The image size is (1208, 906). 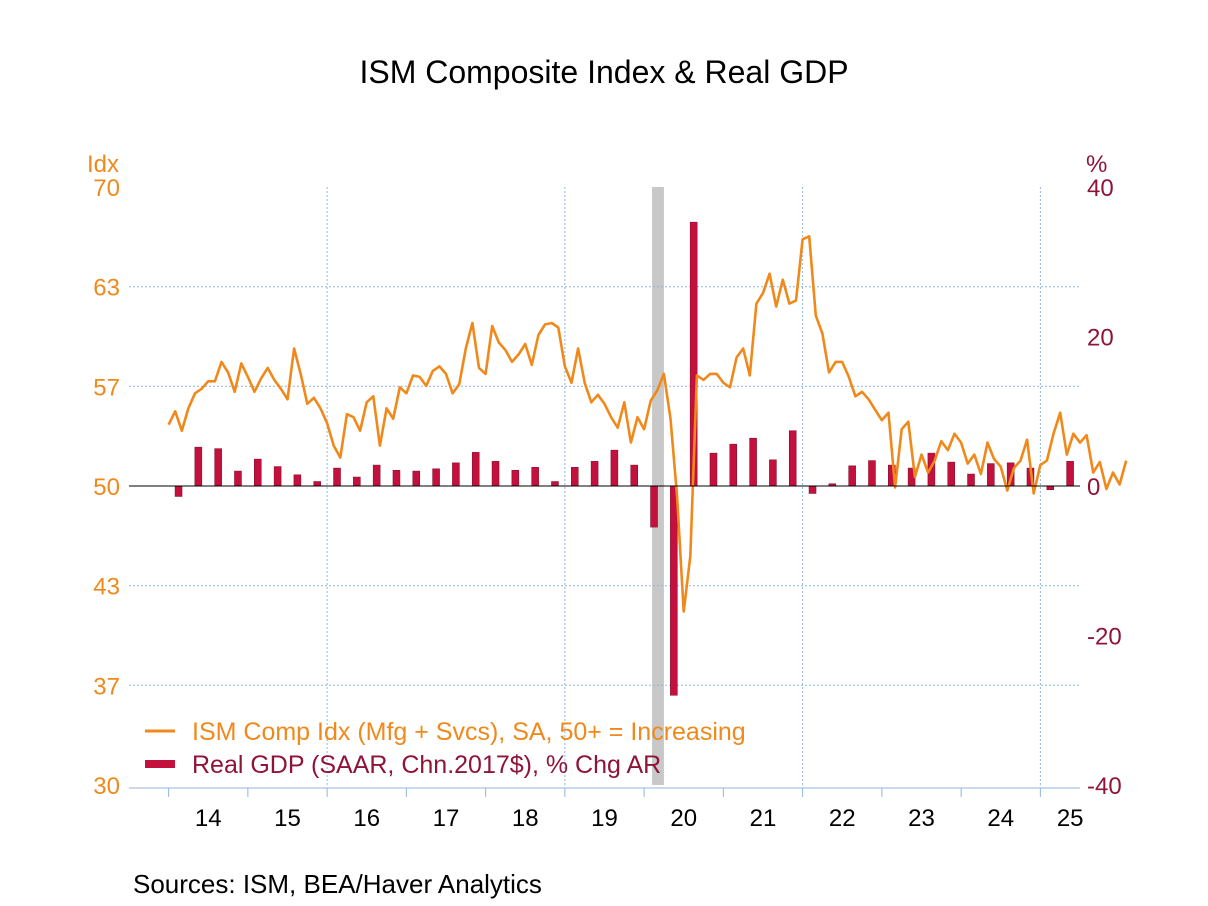 What do you see at coordinates (357, 481) in the screenshot?
I see `gdp-bar-2016Q2` at bounding box center [357, 481].